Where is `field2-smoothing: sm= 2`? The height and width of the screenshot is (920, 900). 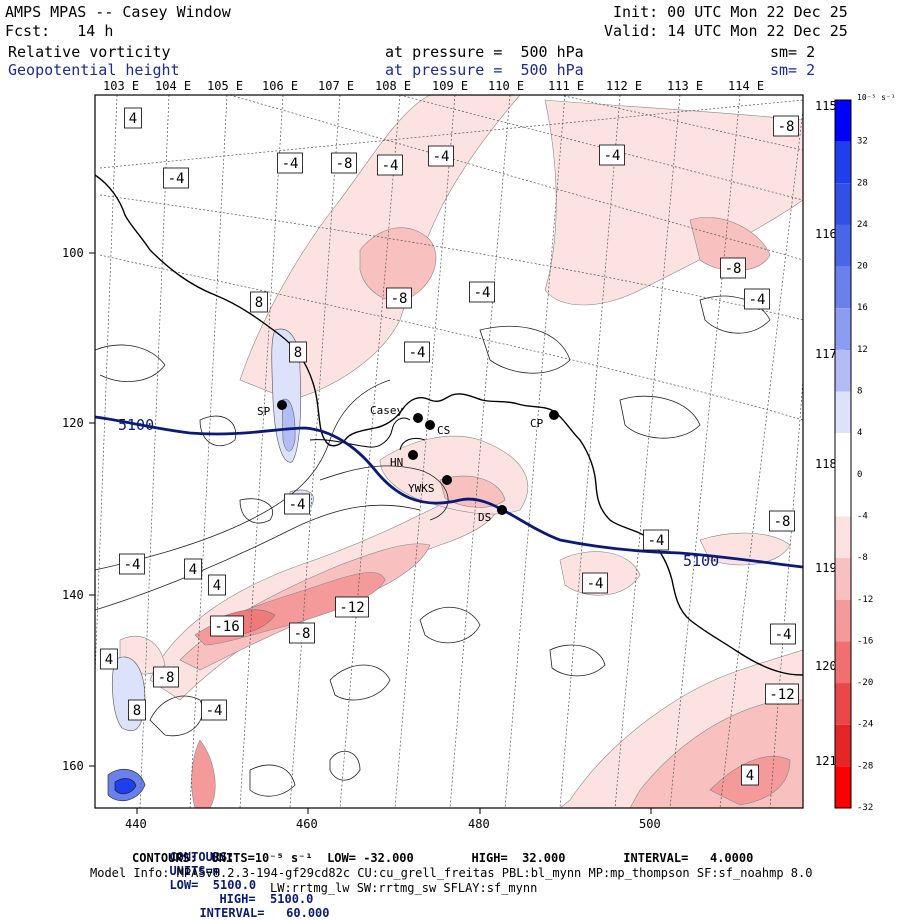
field2-smoothing: sm= 2 is located at coordinates (793, 70).